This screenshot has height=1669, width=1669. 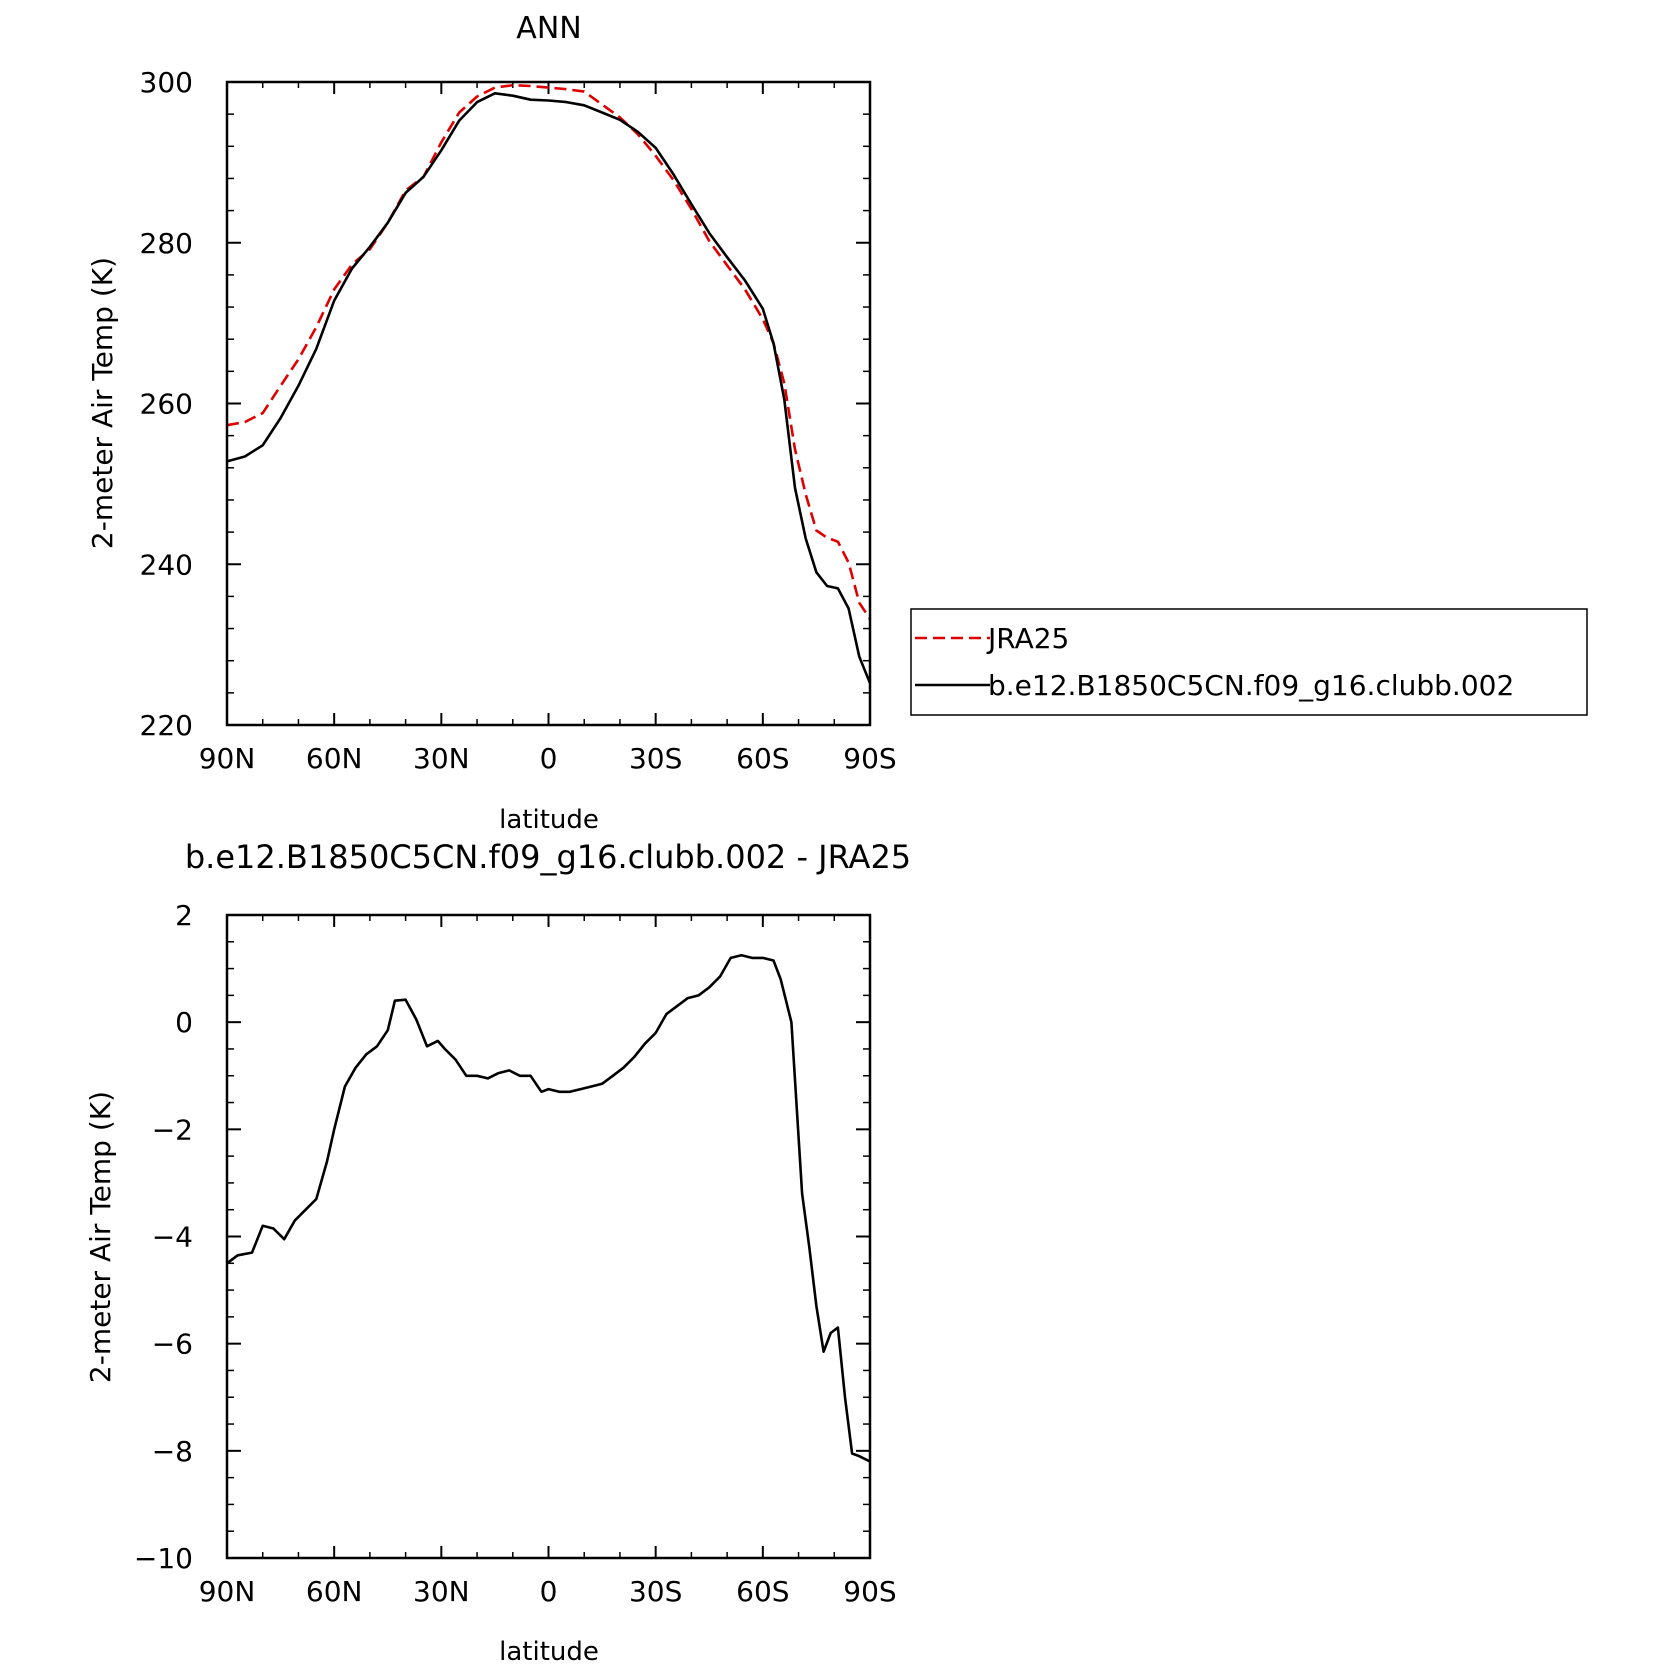 What do you see at coordinates (102, 403) in the screenshot?
I see `top-panel-ylabel: 2-meter Air Temp (K)` at bounding box center [102, 403].